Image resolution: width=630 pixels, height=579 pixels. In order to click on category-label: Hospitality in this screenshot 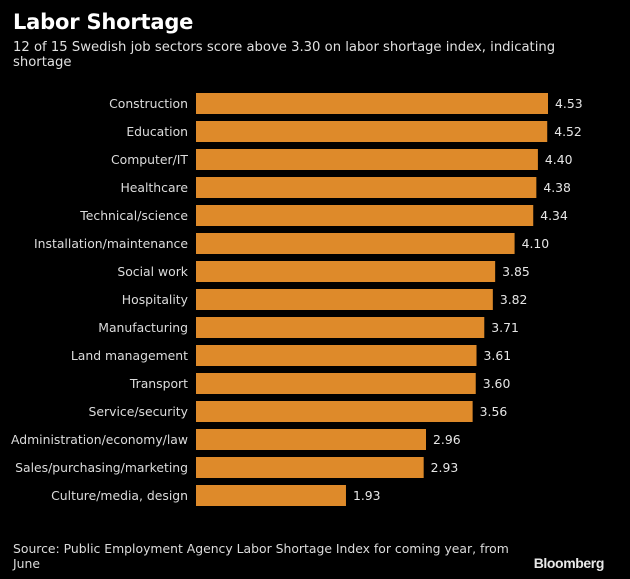, I will do `click(155, 299)`.